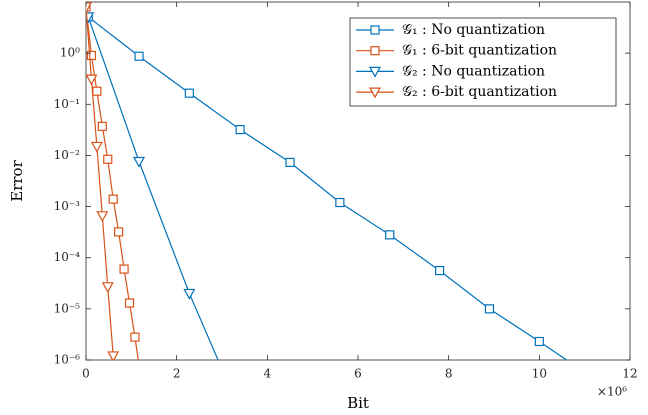 This screenshot has height=415, width=648. Describe the element at coordinates (473, 30) in the screenshot. I see `legend-label: 𝒢₁ : No quantization` at that location.